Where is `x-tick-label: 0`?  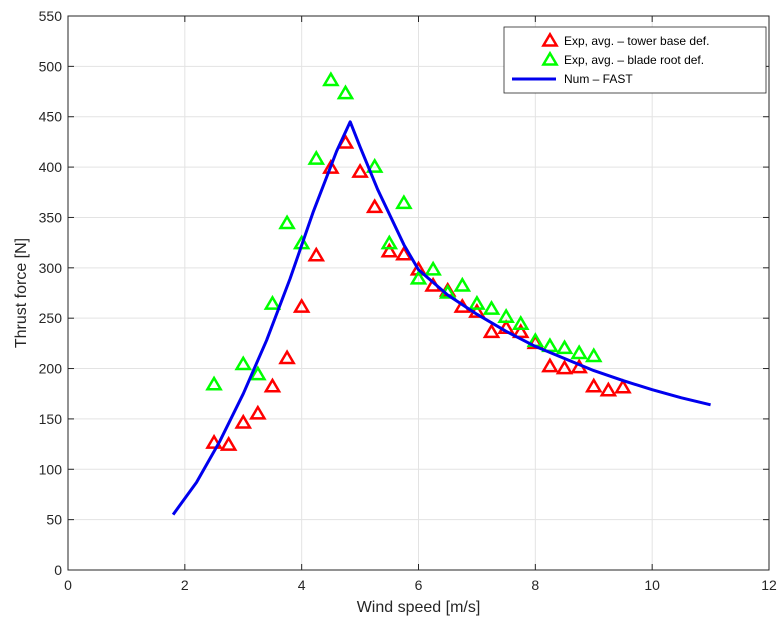
x-tick-label: 0 is located at coordinates (68, 585).